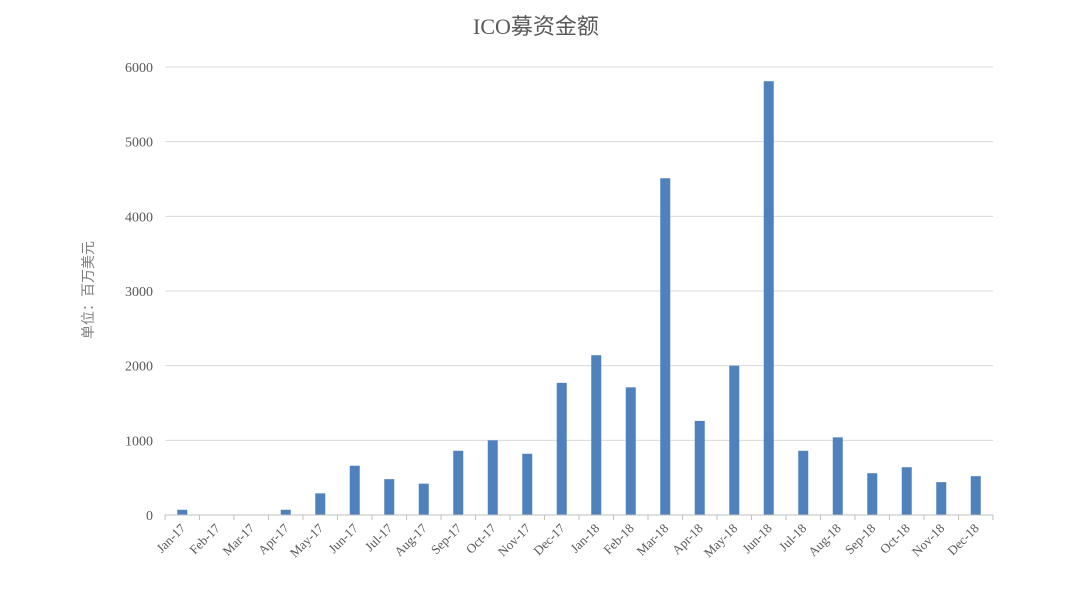 This screenshot has width=1080, height=598. Describe the element at coordinates (139, 441) in the screenshot. I see `y-tick-label: 1000` at that location.